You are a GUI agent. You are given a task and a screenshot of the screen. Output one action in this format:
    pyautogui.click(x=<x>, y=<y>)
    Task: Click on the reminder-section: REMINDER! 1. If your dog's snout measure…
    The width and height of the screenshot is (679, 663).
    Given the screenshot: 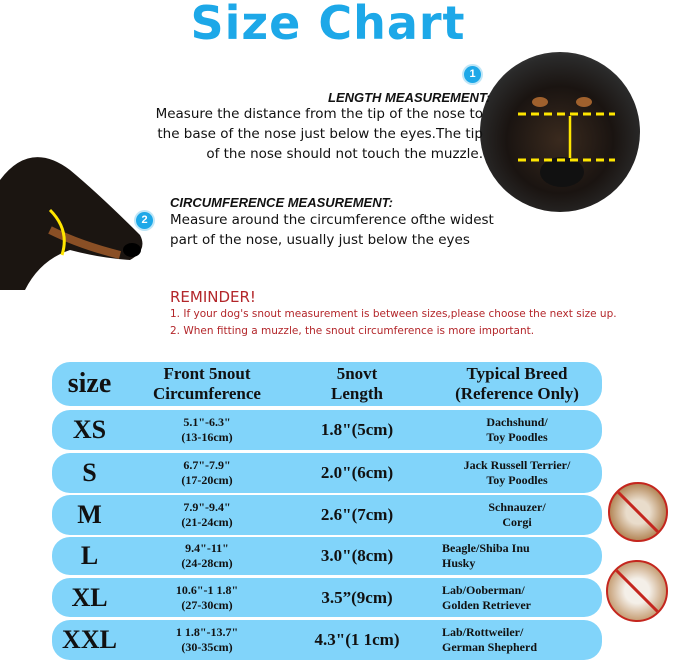 What is the action you would take?
    pyautogui.click(x=393, y=314)
    